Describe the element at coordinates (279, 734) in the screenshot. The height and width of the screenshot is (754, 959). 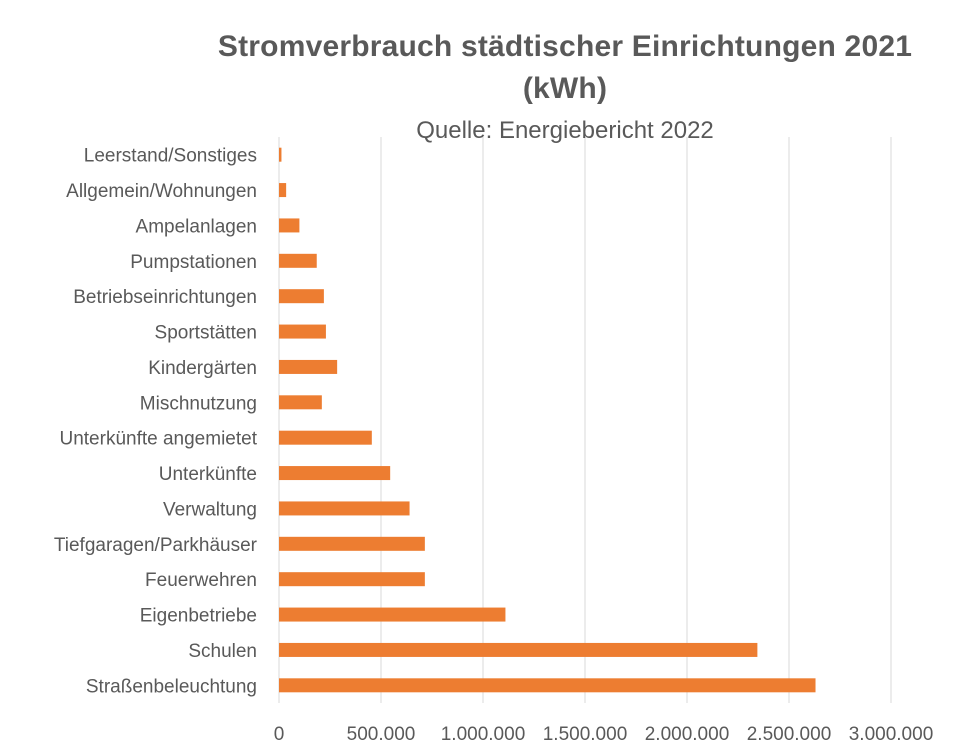
I see `x-tick-label: 0` at that location.